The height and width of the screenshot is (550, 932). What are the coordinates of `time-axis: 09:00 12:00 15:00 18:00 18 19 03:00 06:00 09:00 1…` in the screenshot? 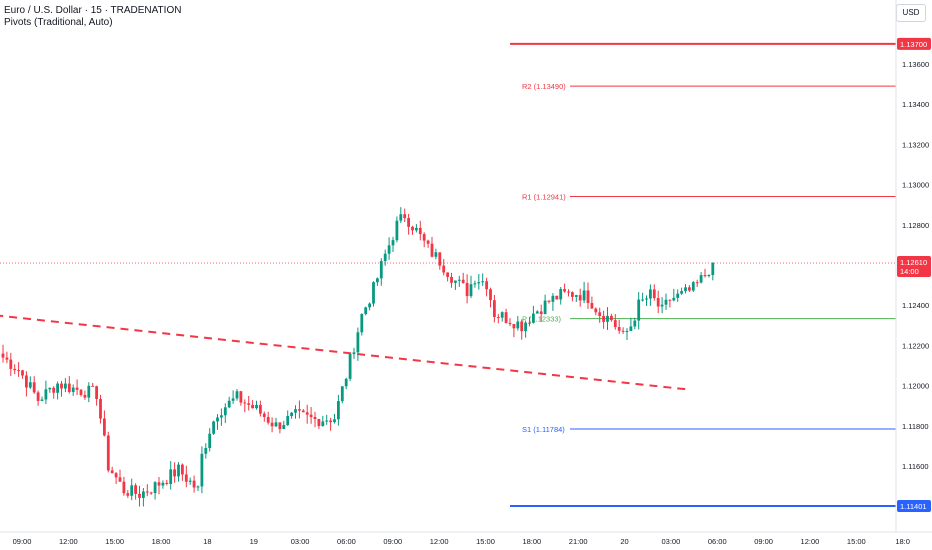 It's located at (466, 538).